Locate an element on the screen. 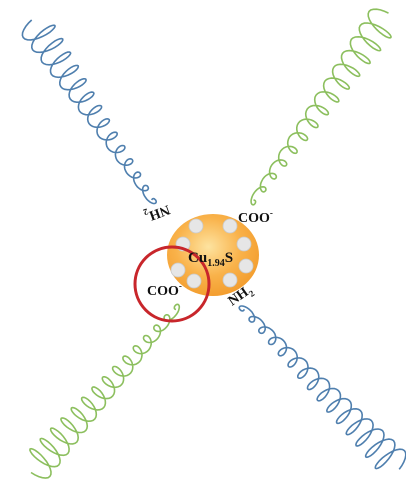 This screenshot has width=406, height=484. label-subscript: 1.94 is located at coordinates (216, 263).